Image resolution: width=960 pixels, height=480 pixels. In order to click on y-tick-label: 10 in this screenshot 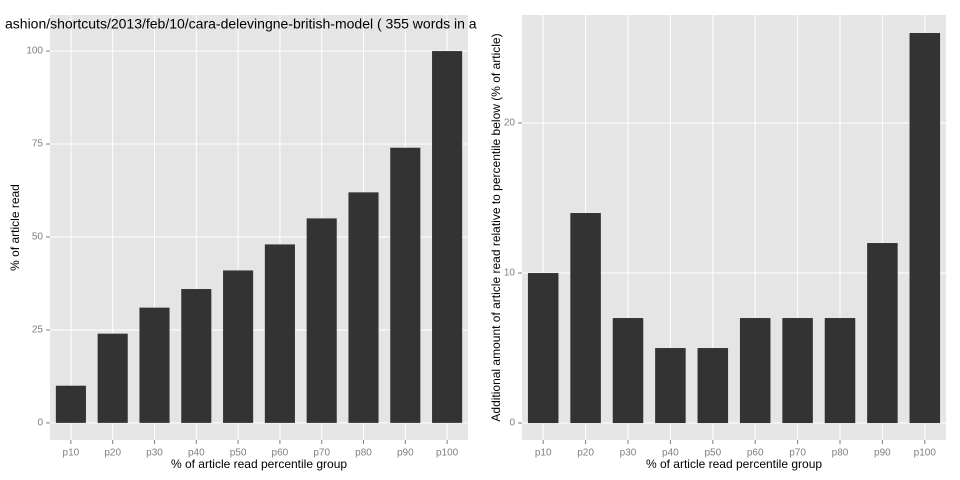, I will do `click(510, 273)`.